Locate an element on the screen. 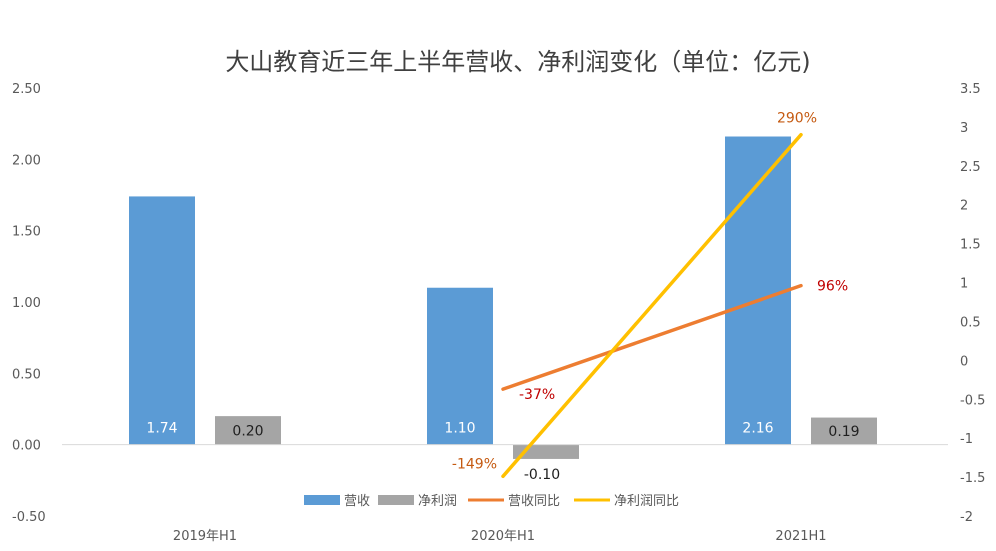 This screenshot has height=551, width=996. net-profit-bar-label: -0.10 is located at coordinates (542, 475).